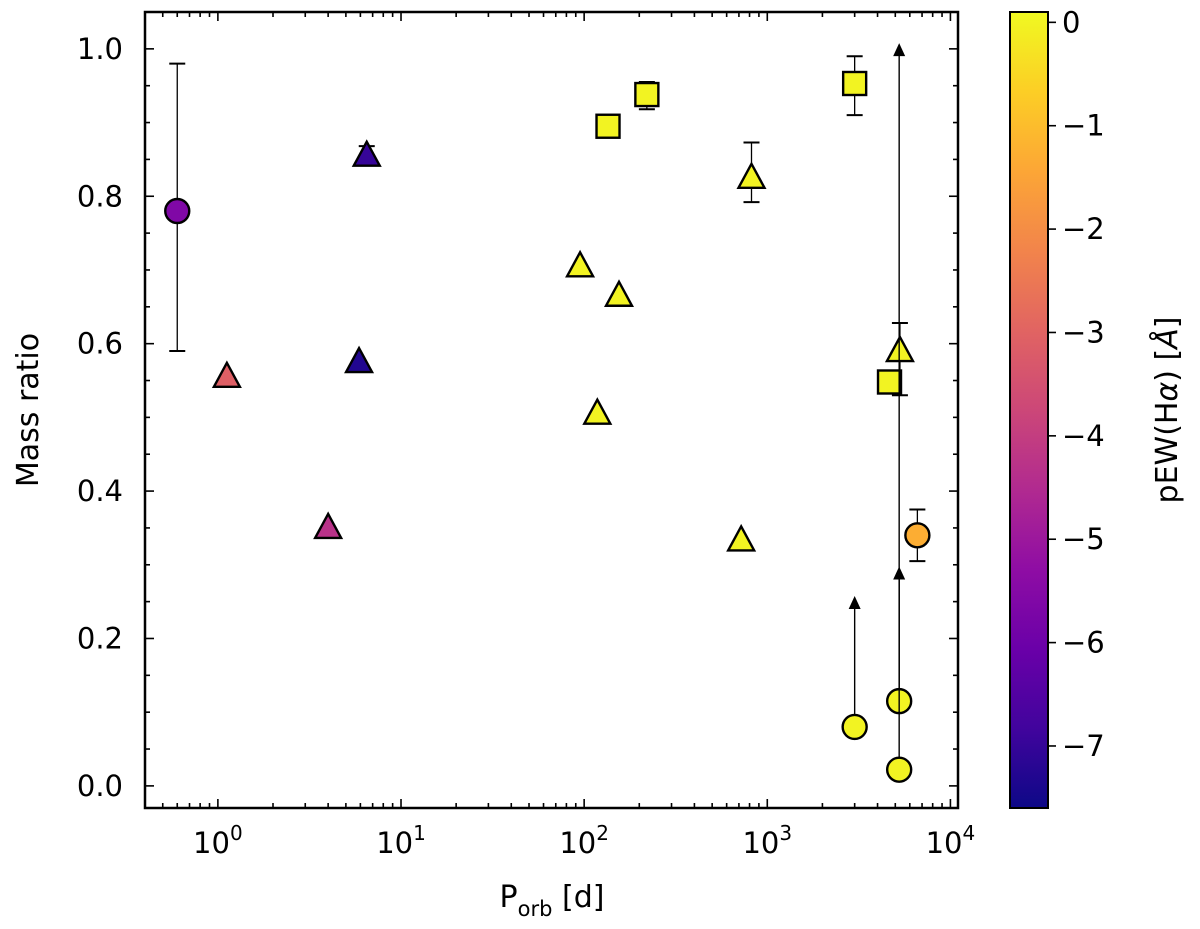  I want to click on colorbar-ticks: 0 −1 −2 −3 −4 −5 −6 −7, so click(1076, 384).